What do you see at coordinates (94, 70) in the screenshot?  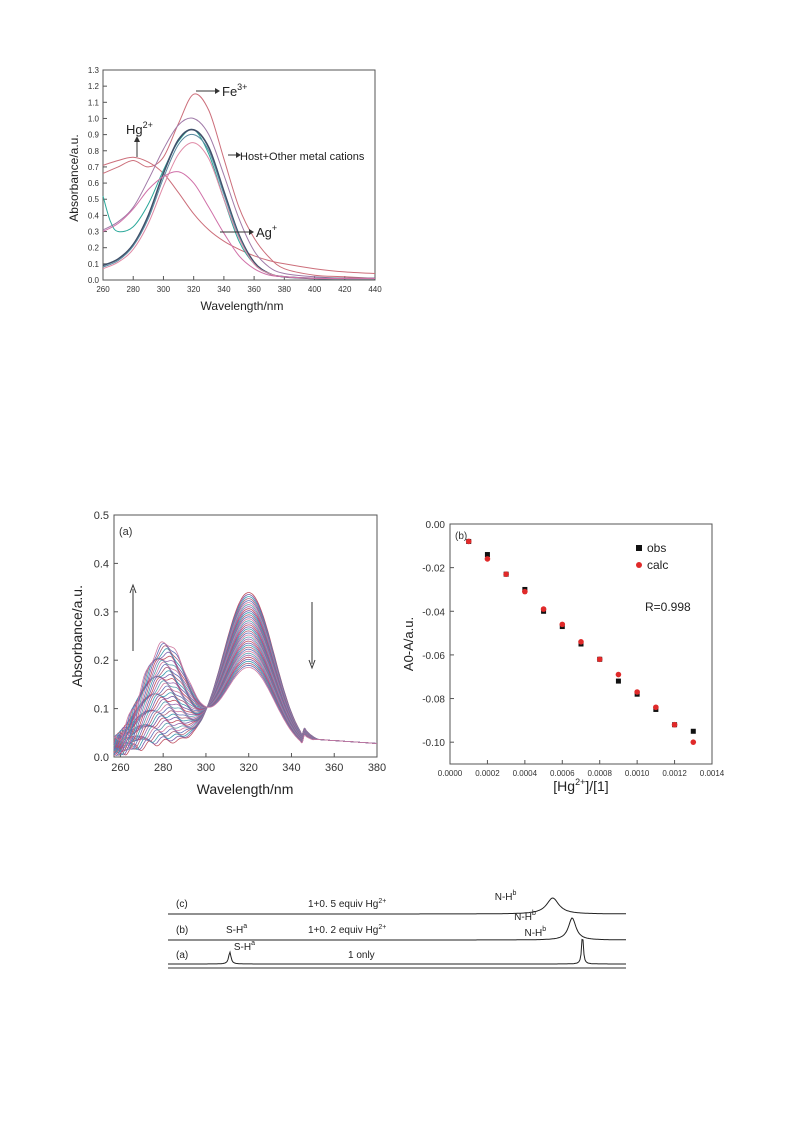 I see `y-tick-label: 1.3` at bounding box center [94, 70].